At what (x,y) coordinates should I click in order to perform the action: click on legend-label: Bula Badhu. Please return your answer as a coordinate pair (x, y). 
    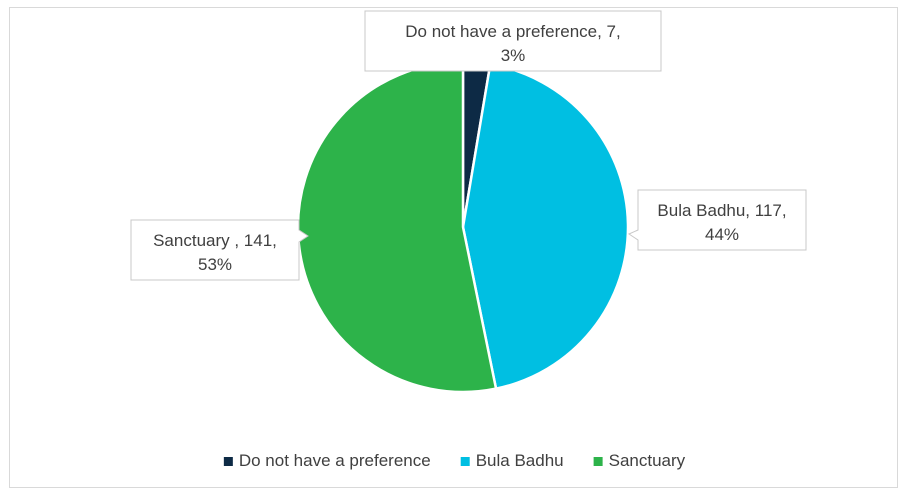
    Looking at the image, I should click on (520, 460).